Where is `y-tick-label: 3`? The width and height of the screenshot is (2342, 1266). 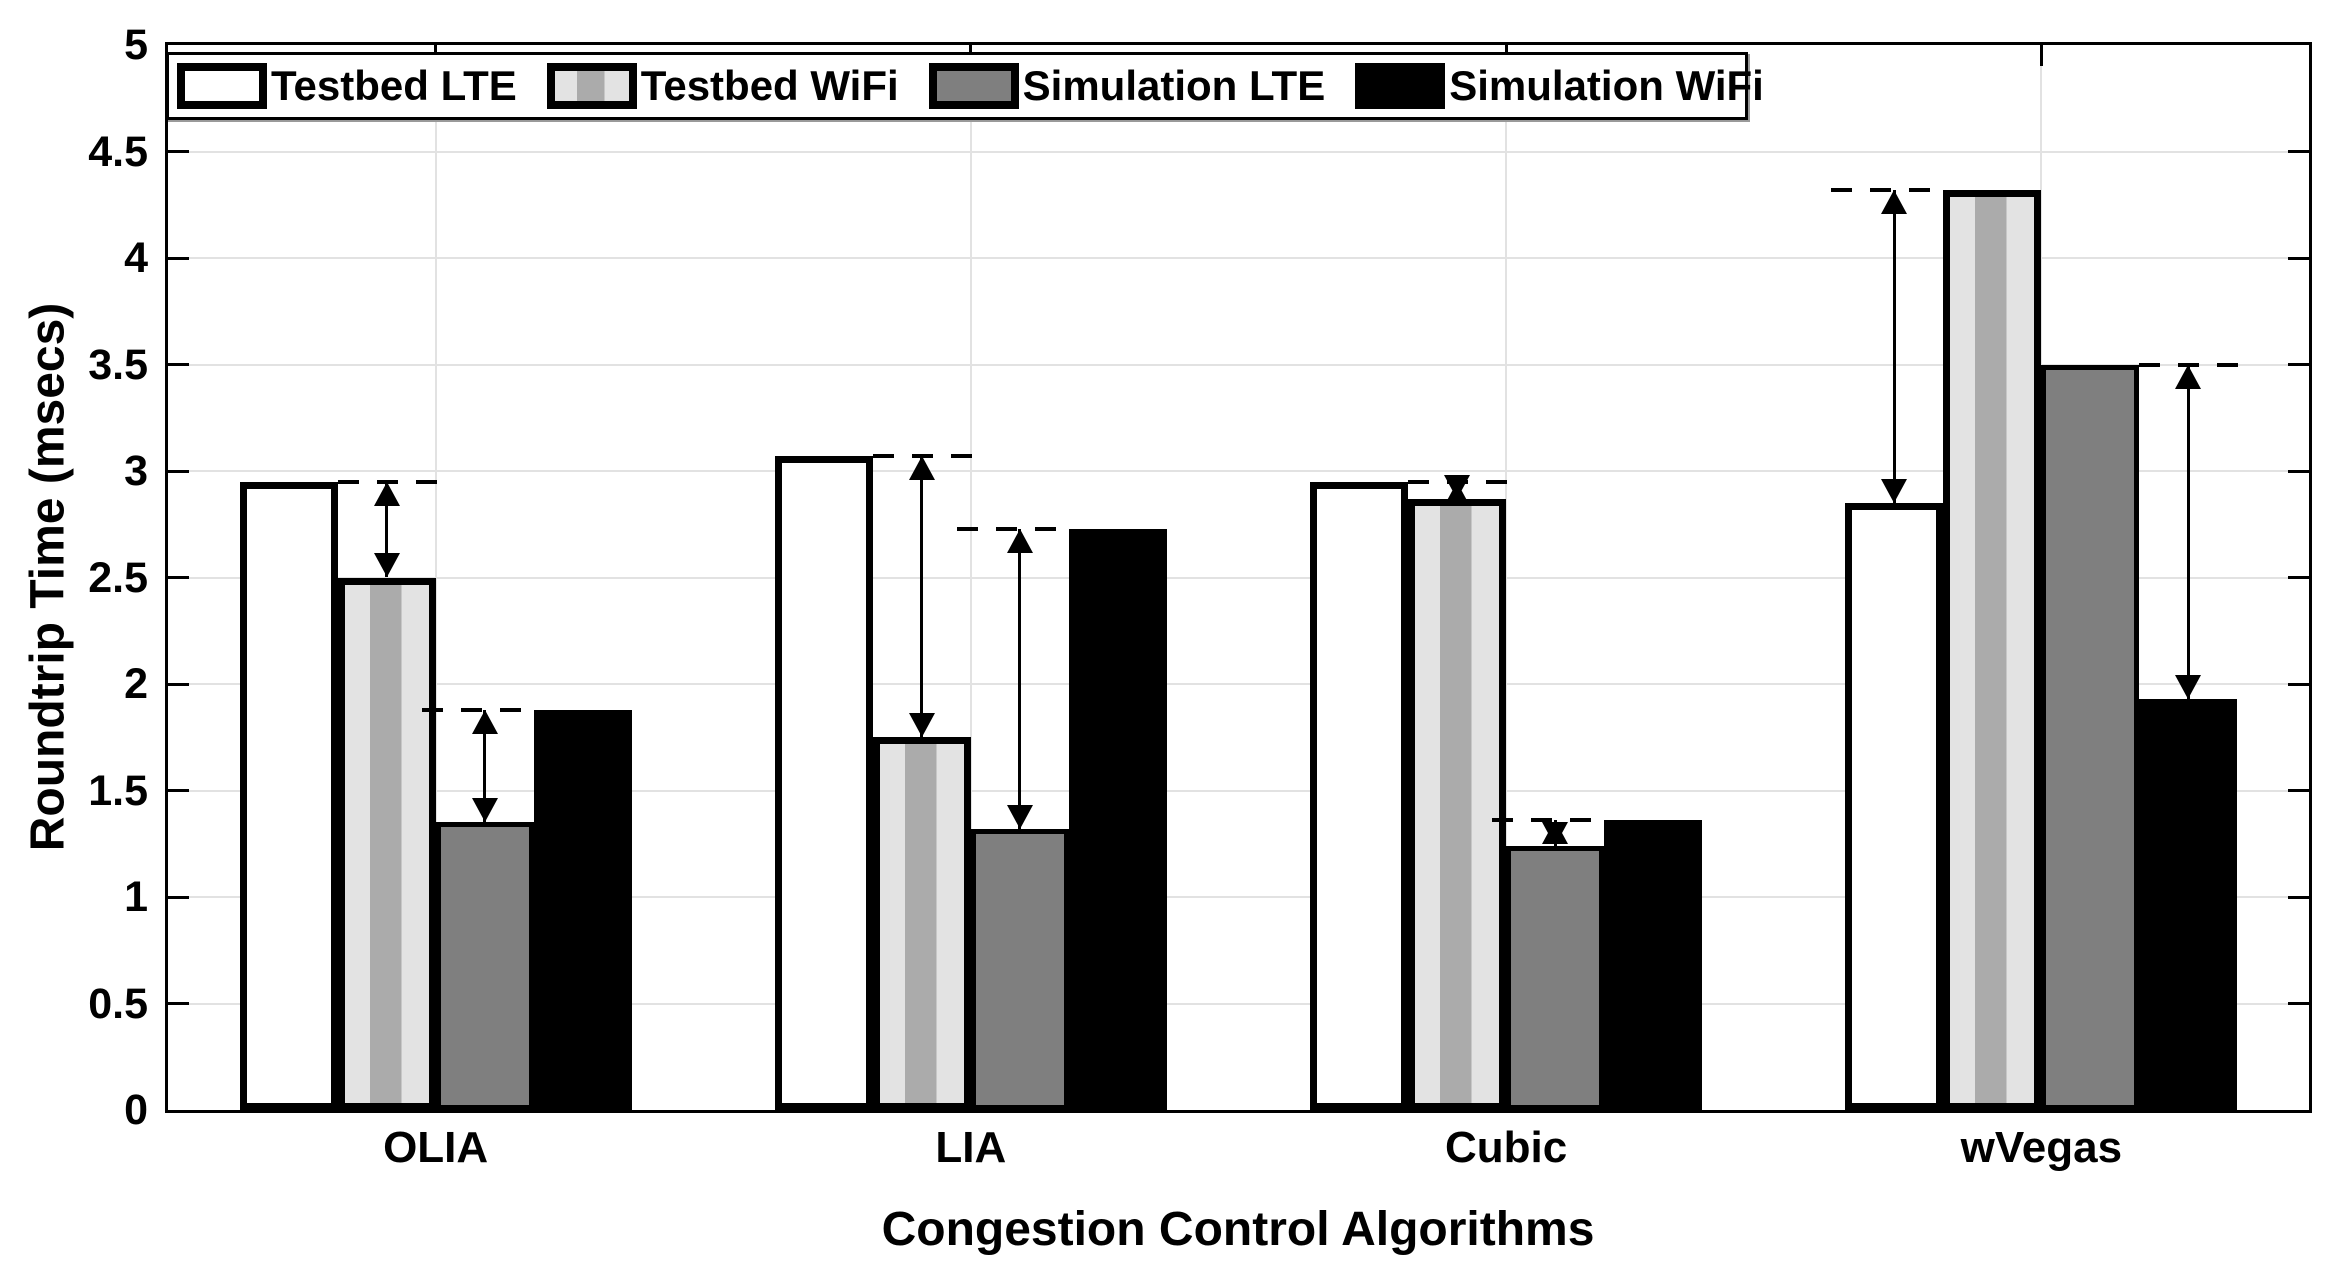
y-tick-label: 3 is located at coordinates (136, 471).